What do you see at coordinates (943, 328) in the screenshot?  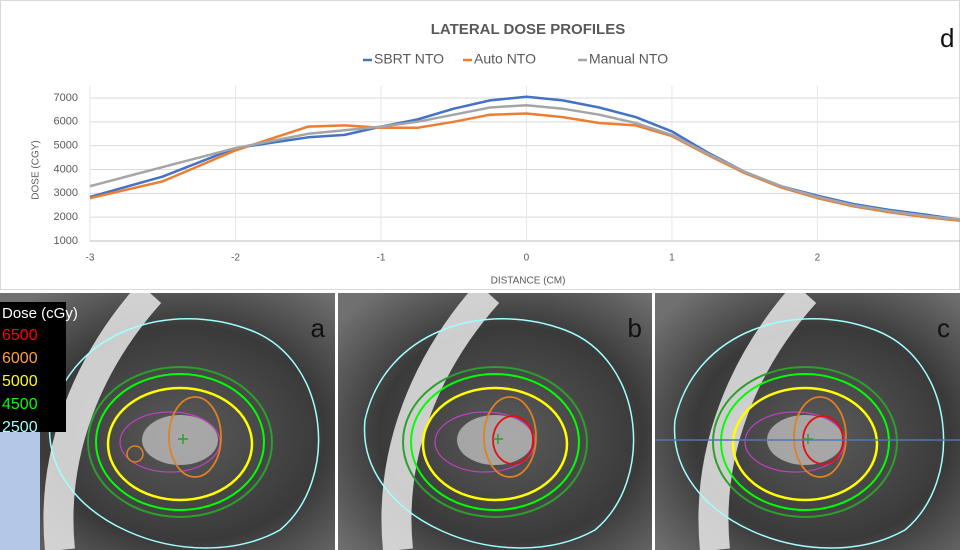 I see `panel-label: c` at bounding box center [943, 328].